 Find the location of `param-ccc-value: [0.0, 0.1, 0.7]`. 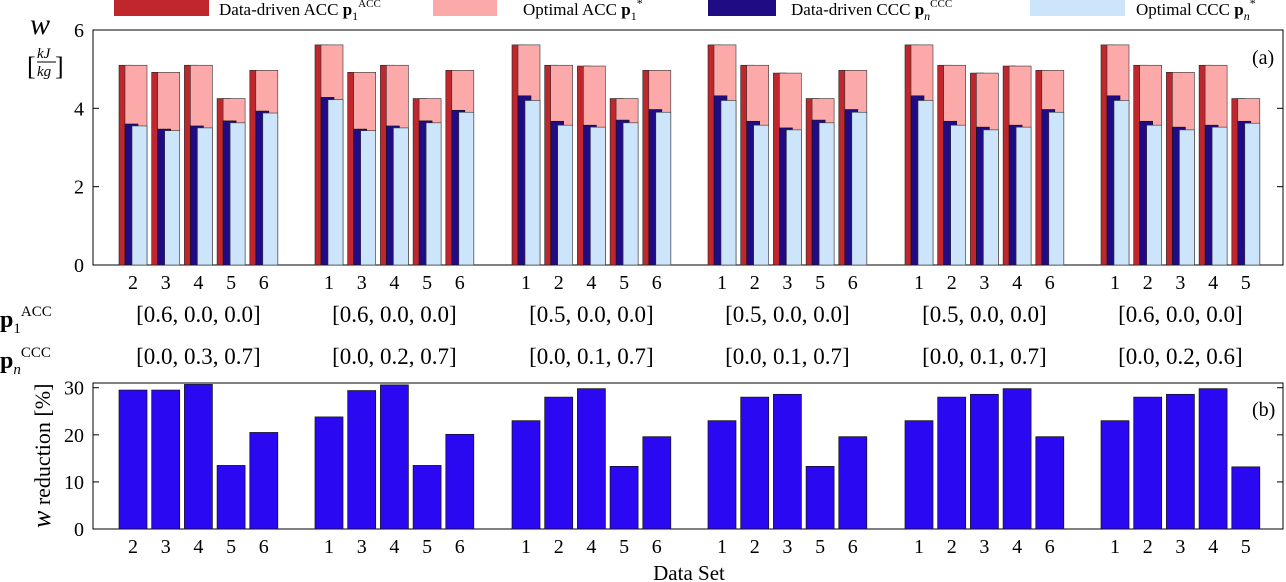

param-ccc-value: [0.0, 0.1, 0.7] is located at coordinates (787, 356).